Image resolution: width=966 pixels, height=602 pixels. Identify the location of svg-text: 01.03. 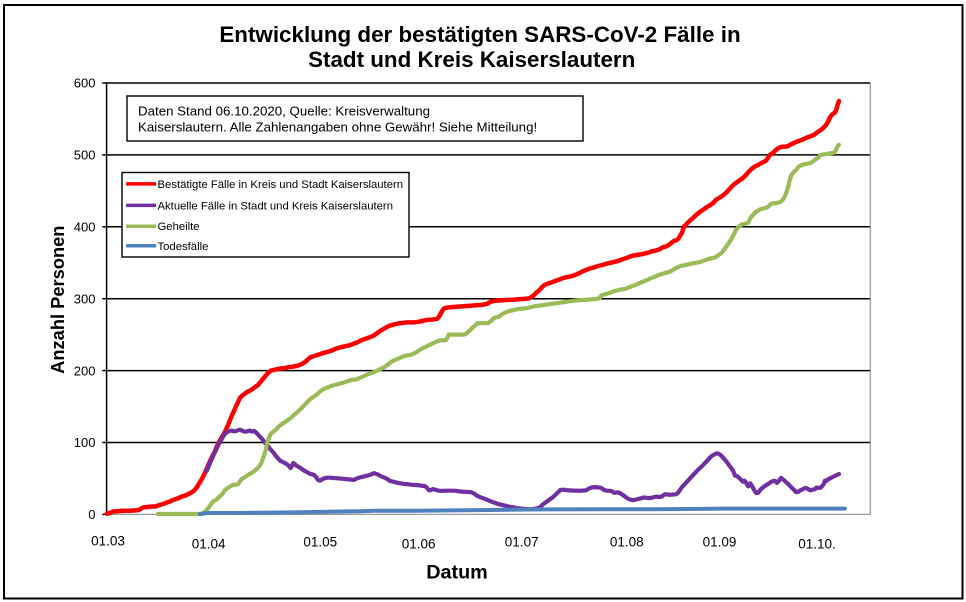
(108, 541).